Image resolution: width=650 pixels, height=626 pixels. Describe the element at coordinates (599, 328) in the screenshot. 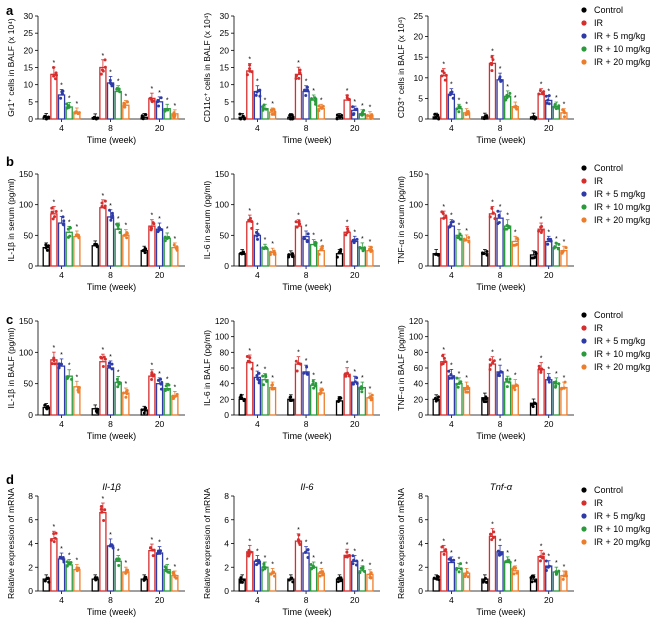

I see `legend-label: IR` at that location.